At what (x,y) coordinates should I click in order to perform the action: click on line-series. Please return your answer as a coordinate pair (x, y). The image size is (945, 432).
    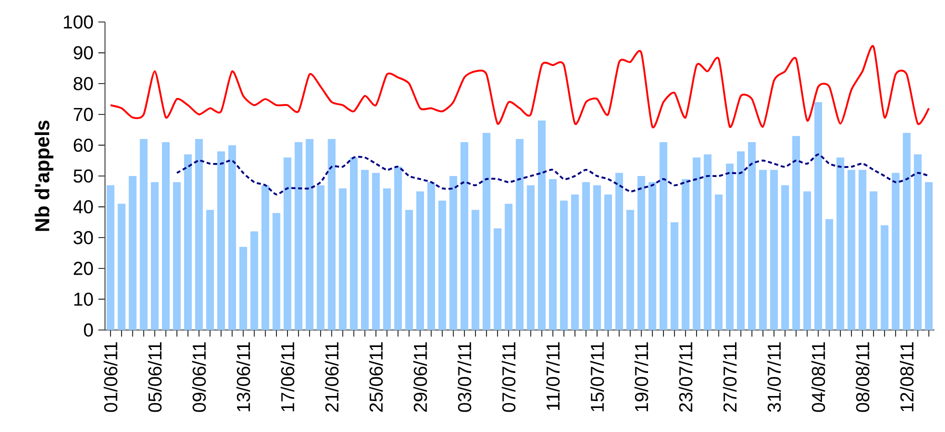
    Looking at the image, I should click on (553, 175).